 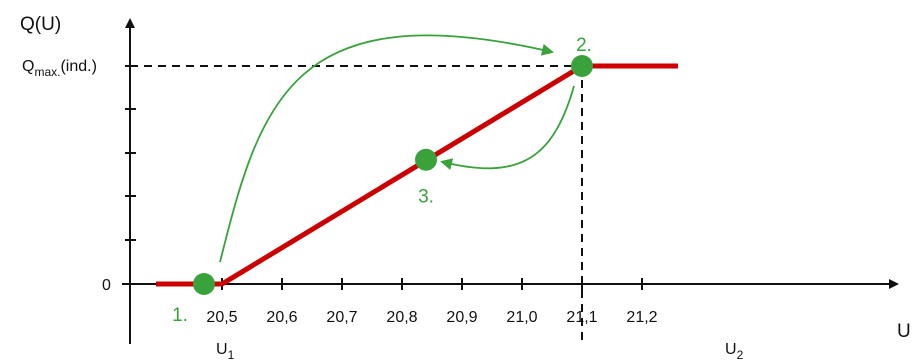 I want to click on u1-label: U1, so click(x=225, y=351).